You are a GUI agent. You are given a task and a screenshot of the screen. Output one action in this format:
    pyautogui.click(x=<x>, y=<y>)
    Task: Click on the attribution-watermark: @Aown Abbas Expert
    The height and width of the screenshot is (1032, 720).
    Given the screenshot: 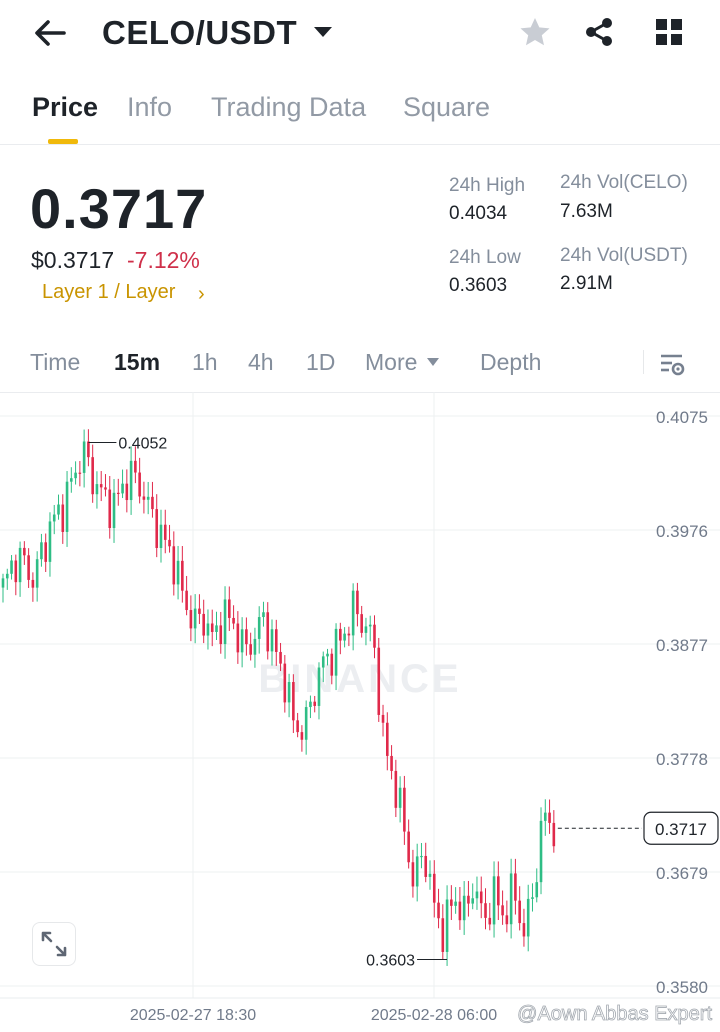 What is the action you would take?
    pyautogui.click(x=614, y=1014)
    